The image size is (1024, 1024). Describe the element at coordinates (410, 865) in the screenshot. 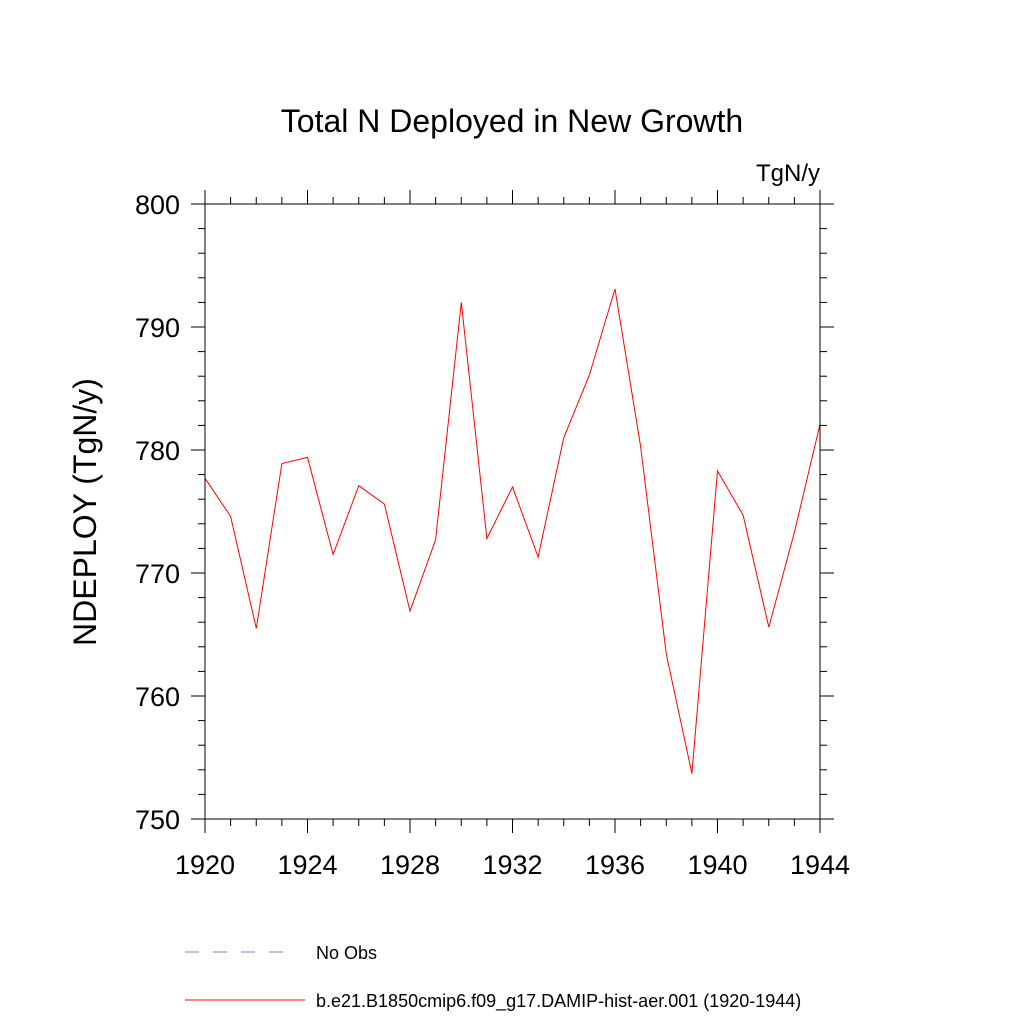

I see `x-tick-label: 1928` at that location.